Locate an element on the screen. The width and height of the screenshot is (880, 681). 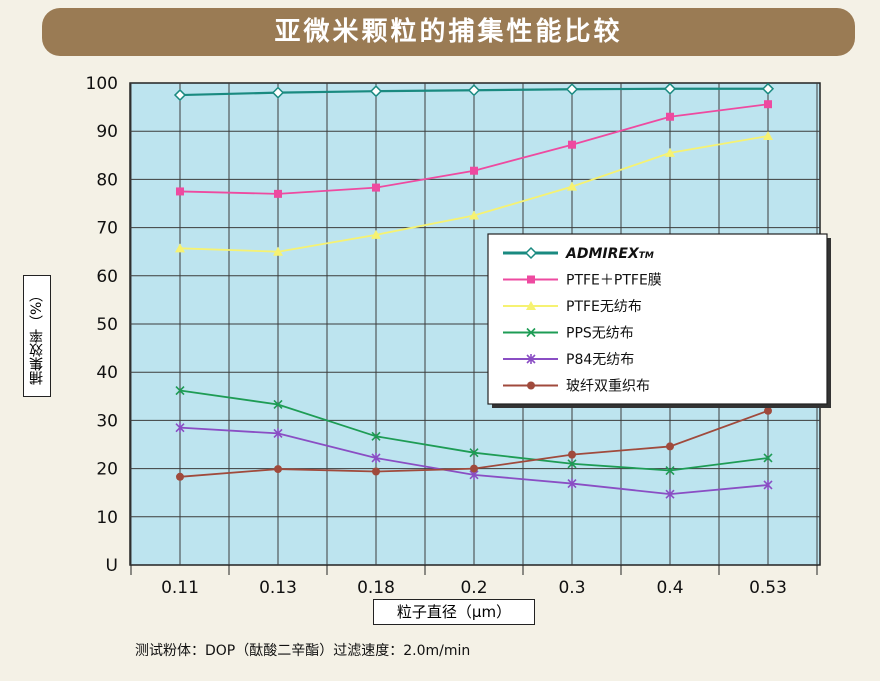
y-tick-label: 20 is located at coordinates (107, 470).